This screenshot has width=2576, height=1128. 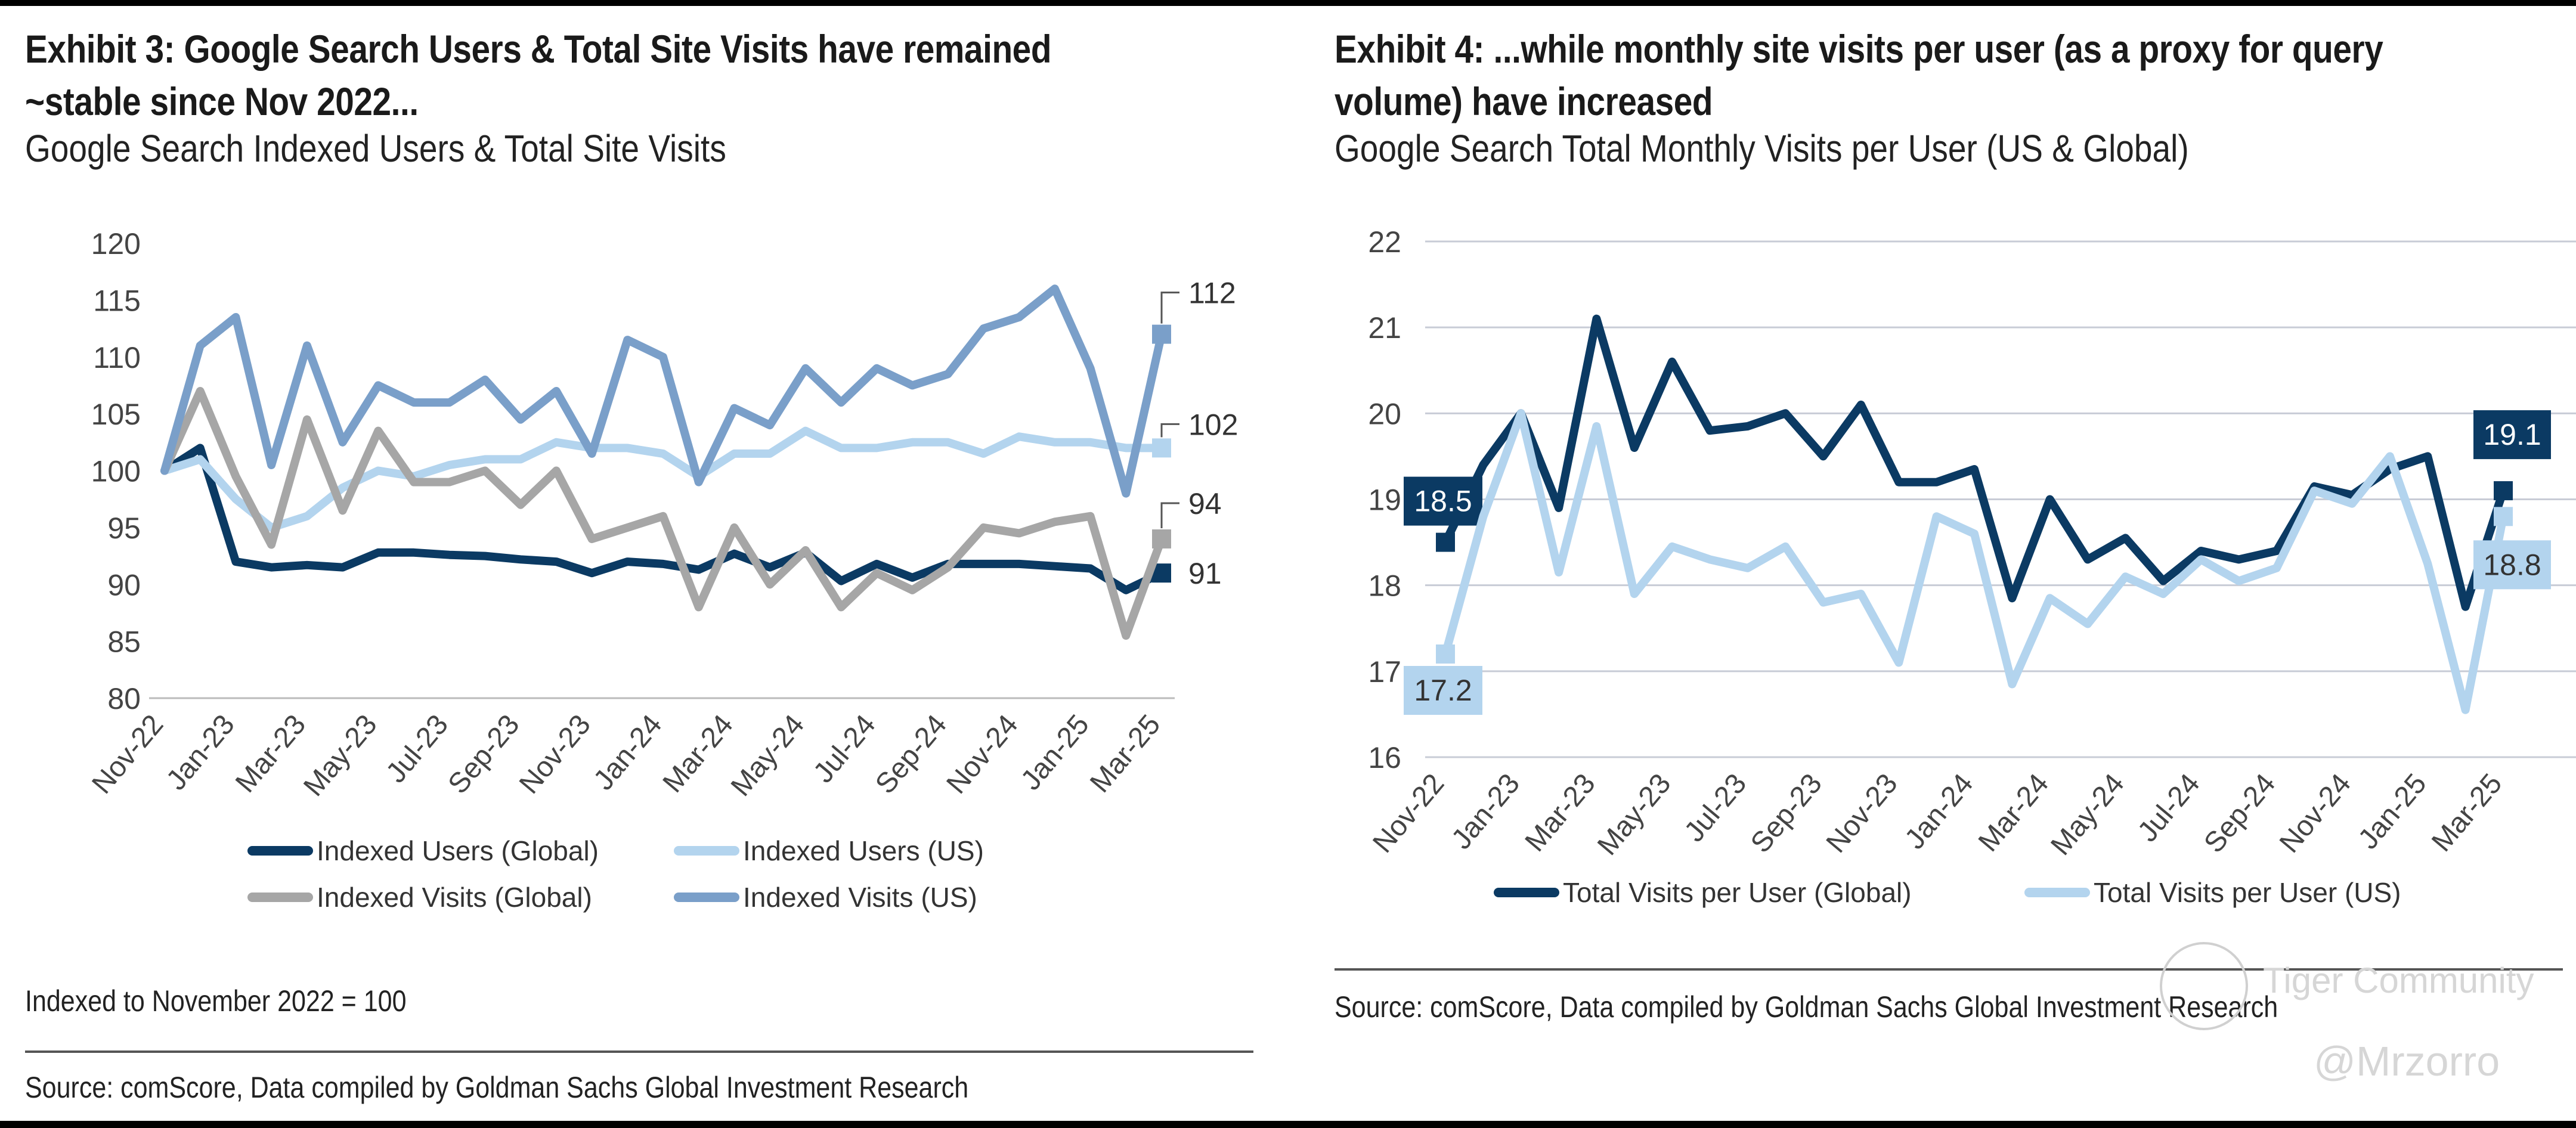 What do you see at coordinates (1212, 293) in the screenshot?
I see `end-value-label: 112` at bounding box center [1212, 293].